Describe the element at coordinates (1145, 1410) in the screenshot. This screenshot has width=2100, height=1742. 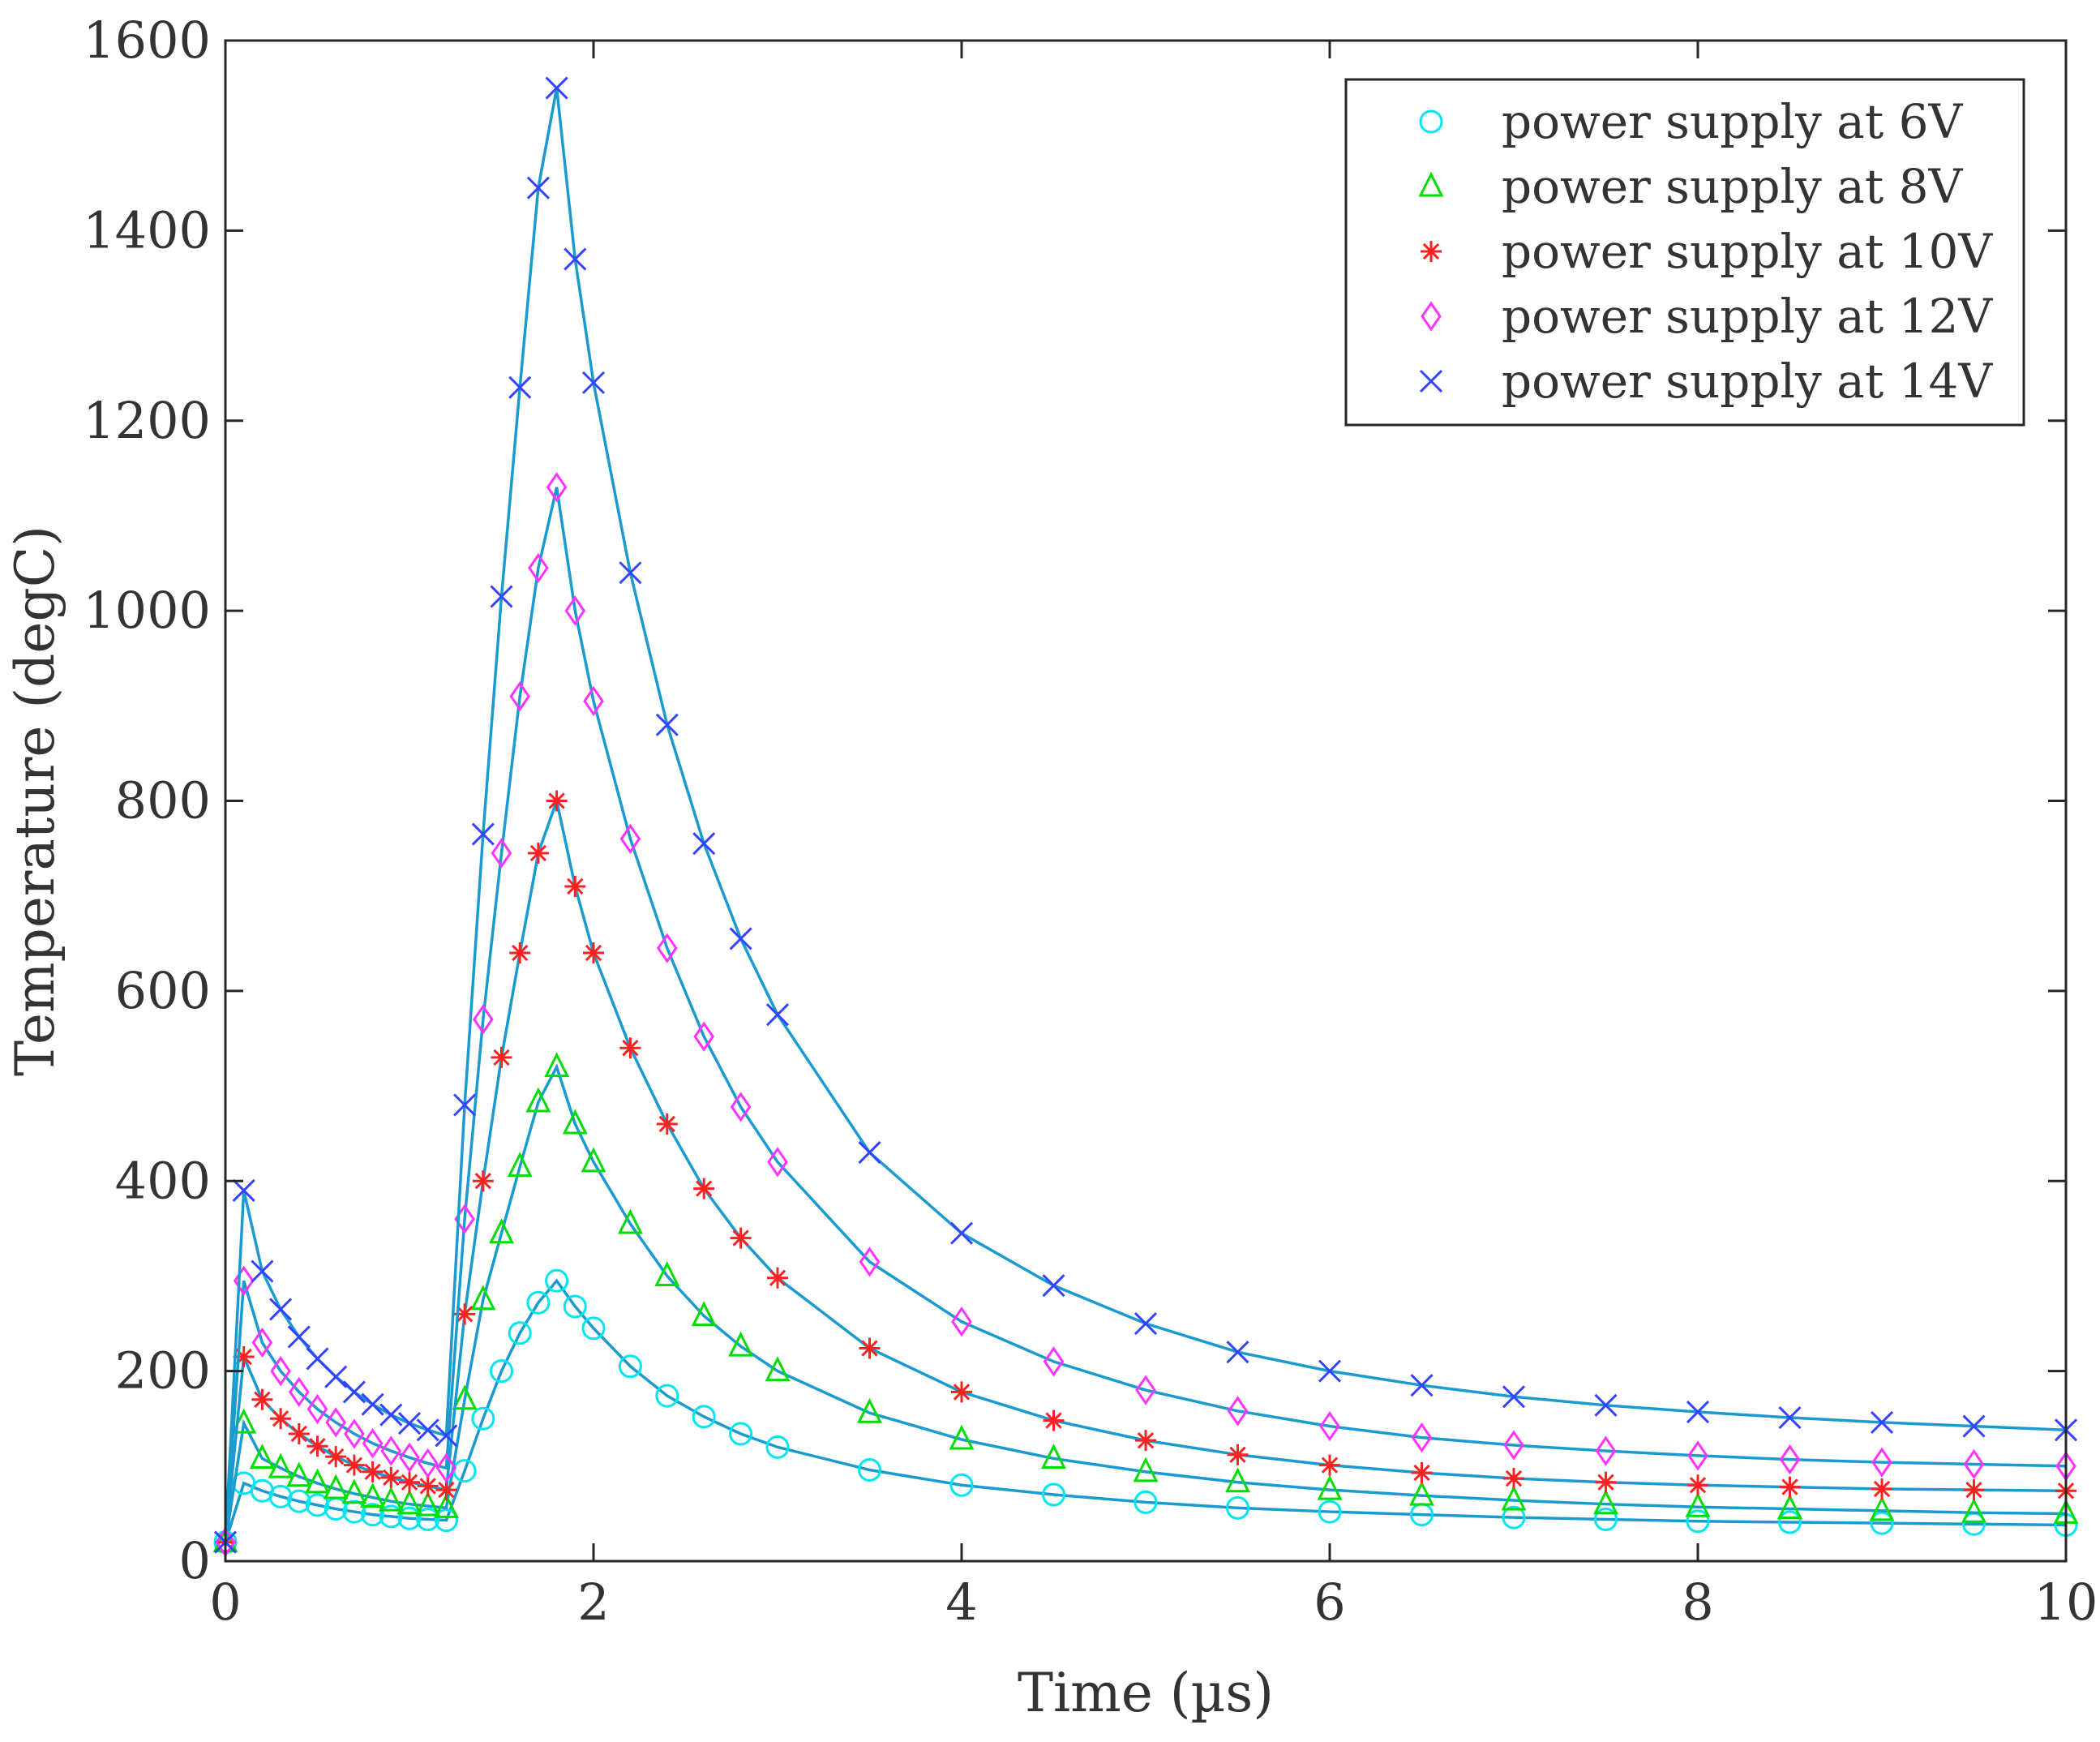
I see `series-line` at that location.